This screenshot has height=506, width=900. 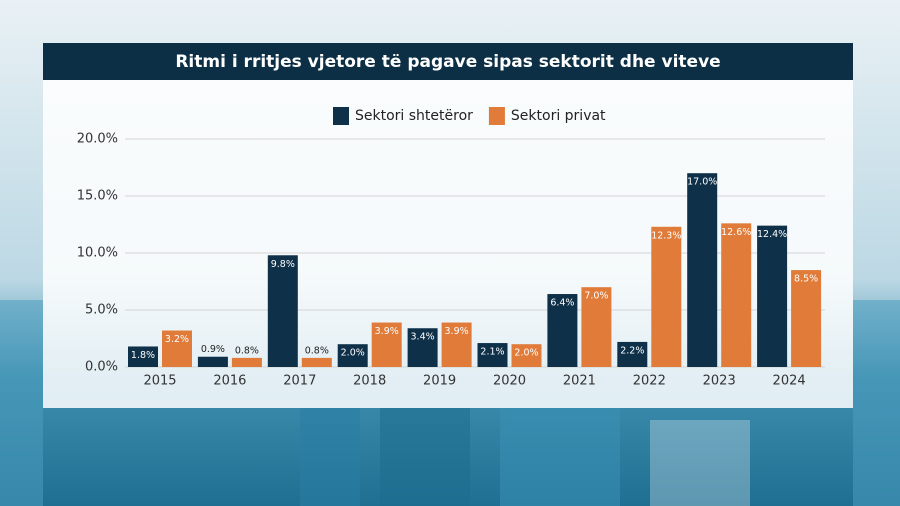 I want to click on y-tick-label: 0.0%, so click(x=101, y=367).